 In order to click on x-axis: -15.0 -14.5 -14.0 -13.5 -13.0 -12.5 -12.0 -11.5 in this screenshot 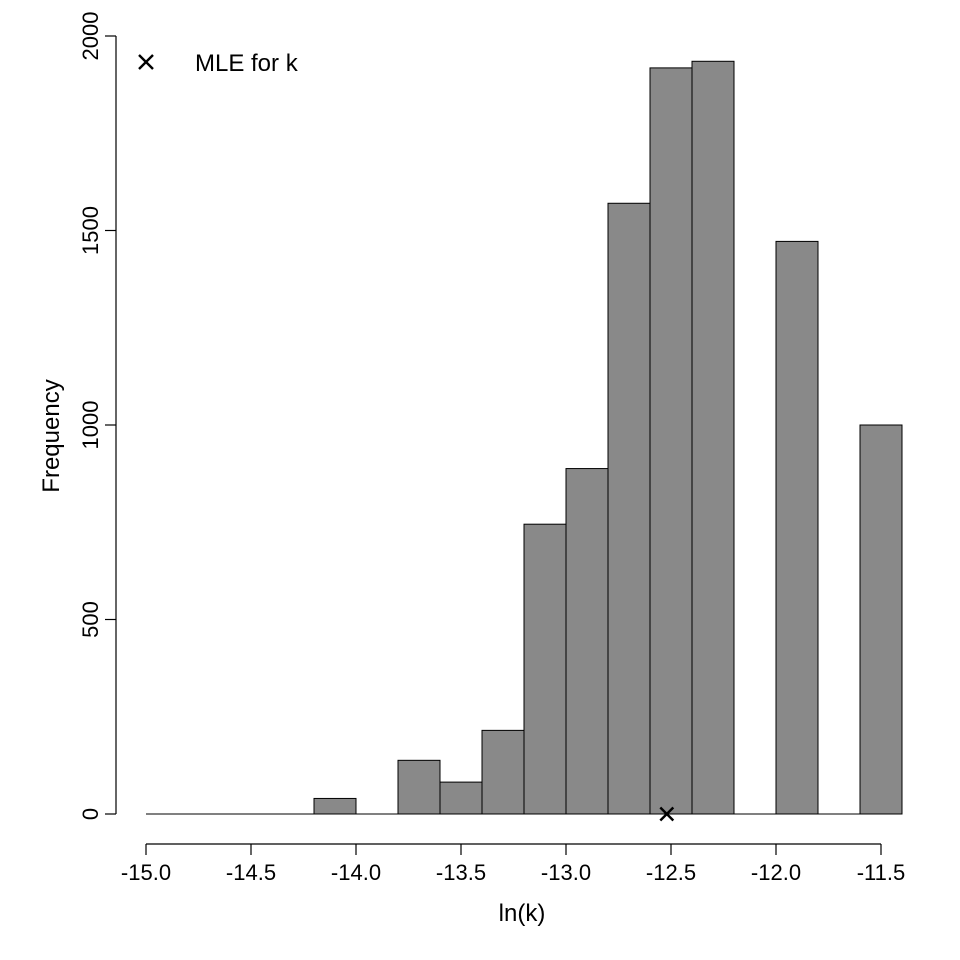, I will do `click(513, 864)`.